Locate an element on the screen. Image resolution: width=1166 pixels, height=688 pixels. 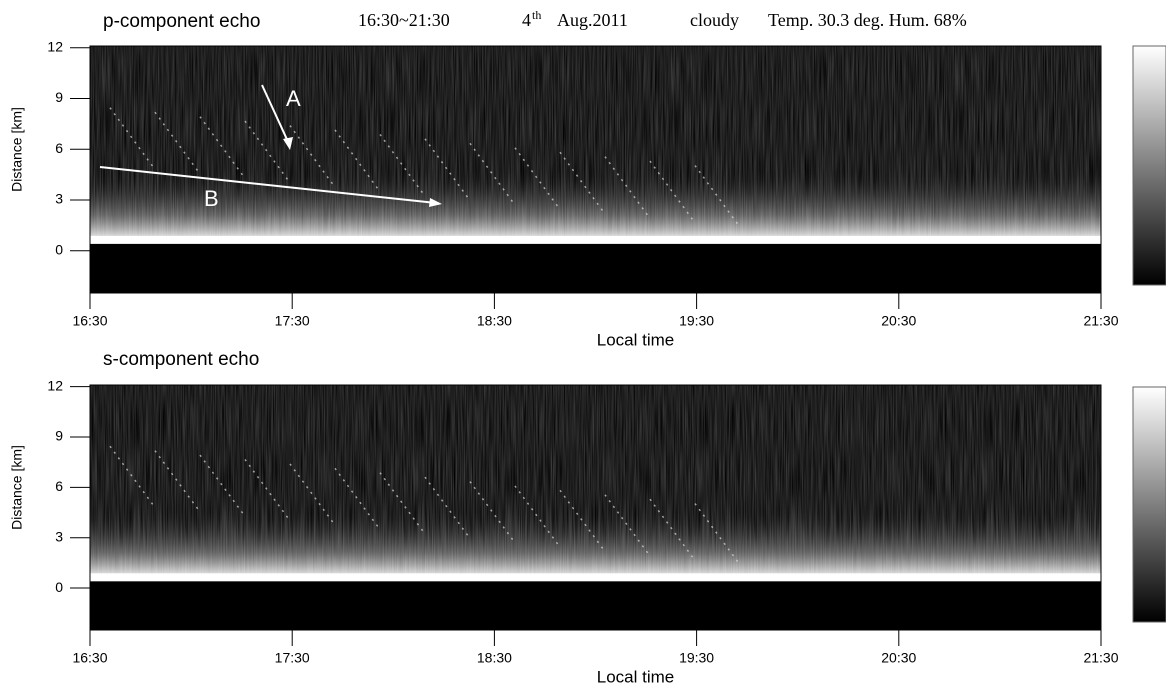
arrow-a-head is located at coordinates (288, 143).